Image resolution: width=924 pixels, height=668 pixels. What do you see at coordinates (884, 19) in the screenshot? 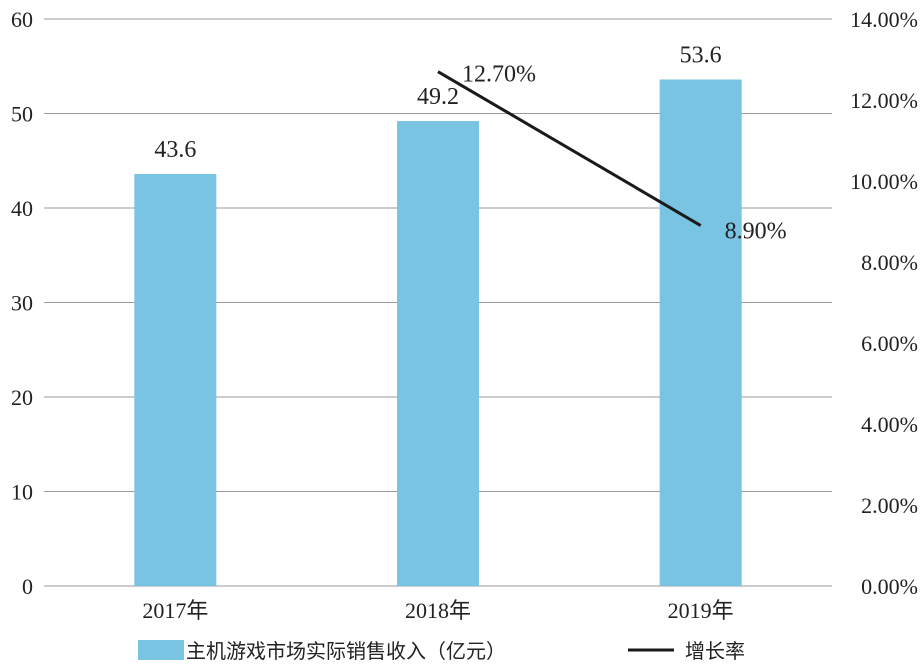
I see `right-tick-label: 14.00%` at bounding box center [884, 19].